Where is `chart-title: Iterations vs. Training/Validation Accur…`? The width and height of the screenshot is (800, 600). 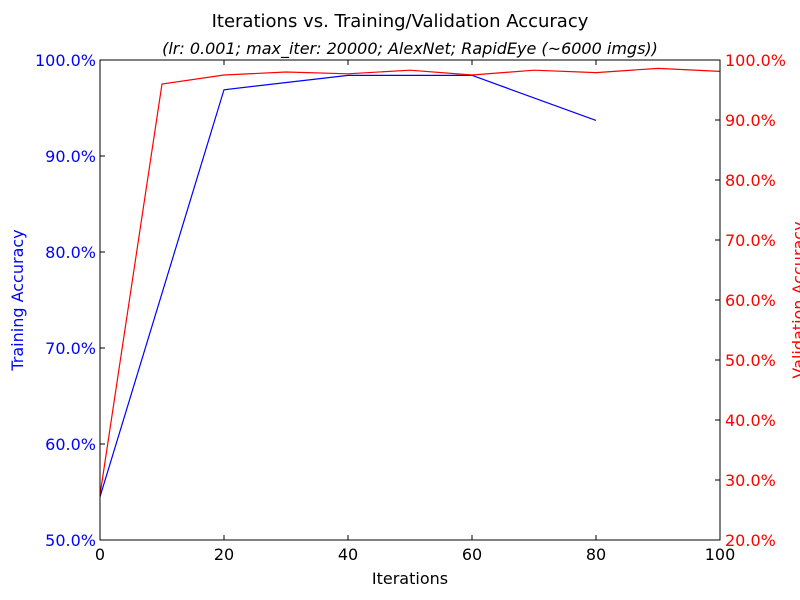
chart-title: Iterations vs. Training/Validation Accur… is located at coordinates (400, 21).